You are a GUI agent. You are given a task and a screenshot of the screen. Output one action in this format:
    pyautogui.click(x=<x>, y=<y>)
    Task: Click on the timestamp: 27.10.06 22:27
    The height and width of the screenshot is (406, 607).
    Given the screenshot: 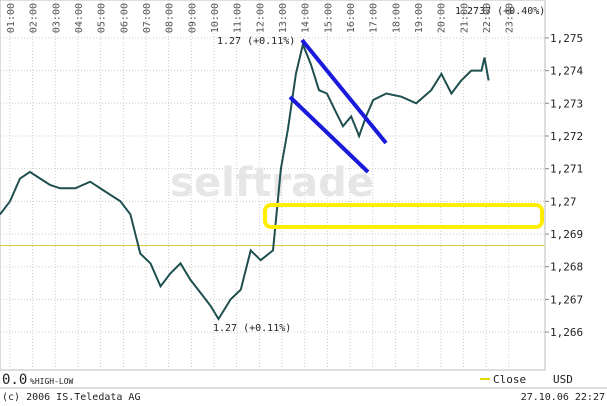 What is the action you would take?
    pyautogui.click(x=563, y=397)
    